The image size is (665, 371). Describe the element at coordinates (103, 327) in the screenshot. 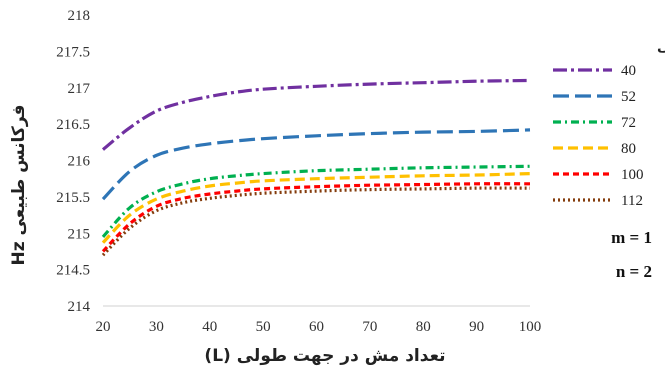

I see `x-tick-label: 20` at that location.